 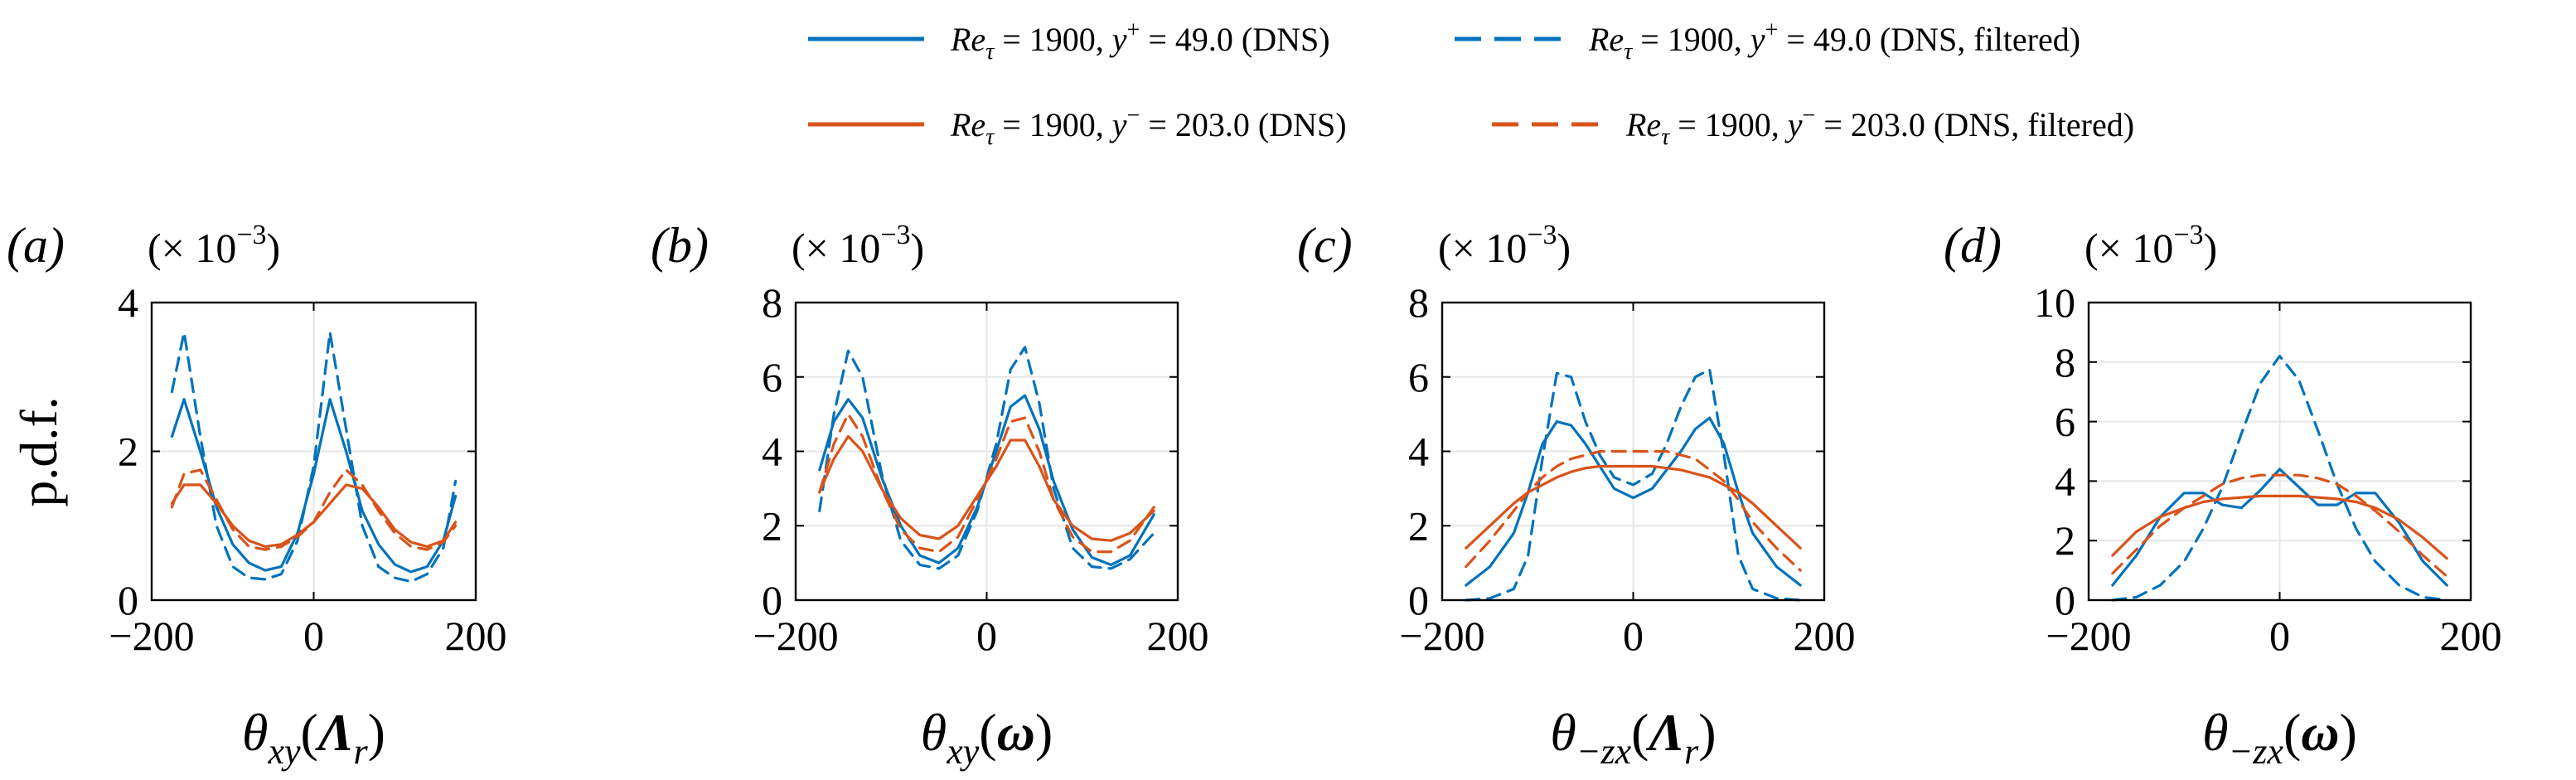 What do you see at coordinates (36, 245) in the screenshot?
I see `panel-label: (a)` at bounding box center [36, 245].